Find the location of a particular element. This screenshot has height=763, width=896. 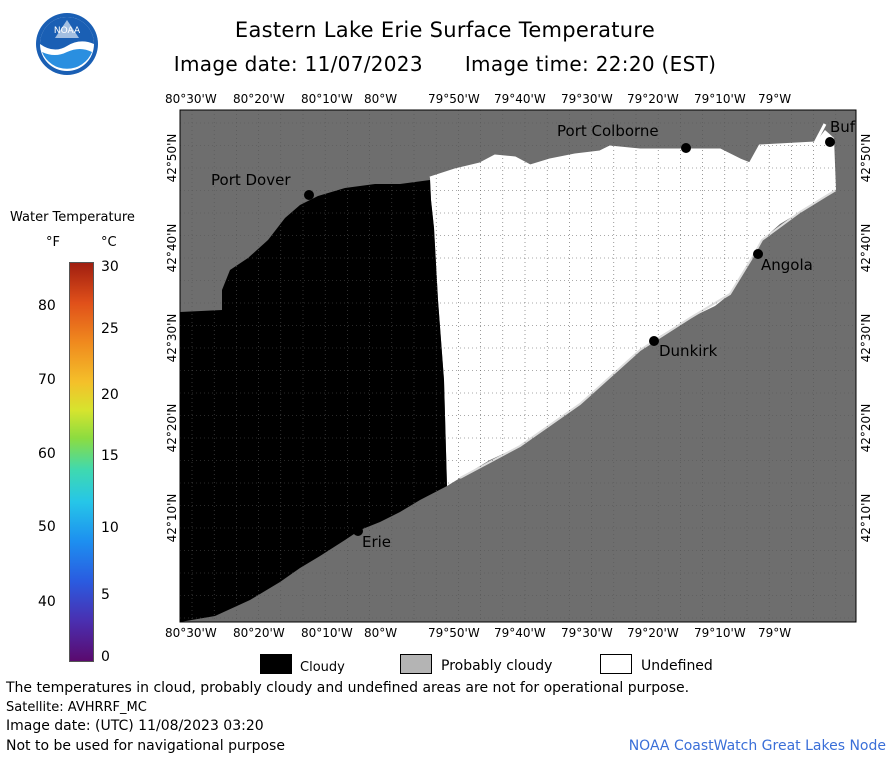

key-probably-cloudy-label: Probably cloudy is located at coordinates (497, 666).